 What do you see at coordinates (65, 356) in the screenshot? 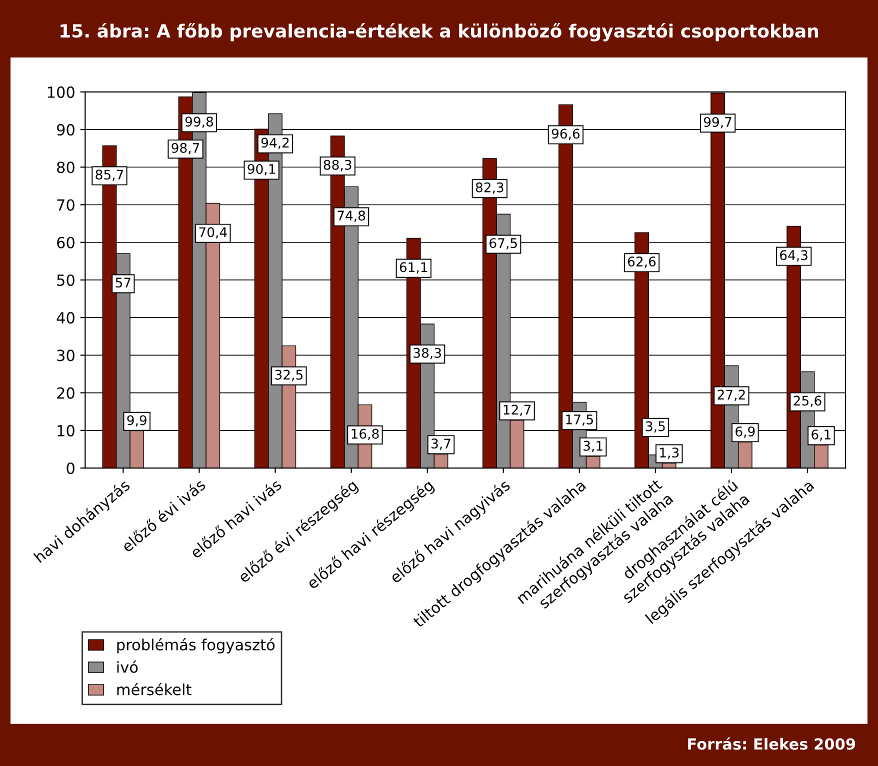
I see `y-tick-label: 30` at bounding box center [65, 356].